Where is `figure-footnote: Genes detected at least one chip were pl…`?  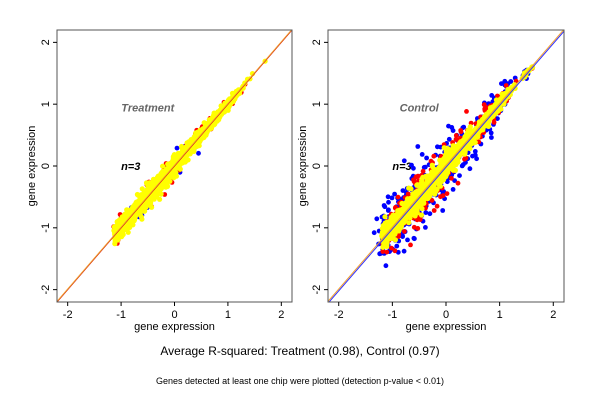 figure-footnote: Genes detected at least one chip were pl… is located at coordinates (300, 381).